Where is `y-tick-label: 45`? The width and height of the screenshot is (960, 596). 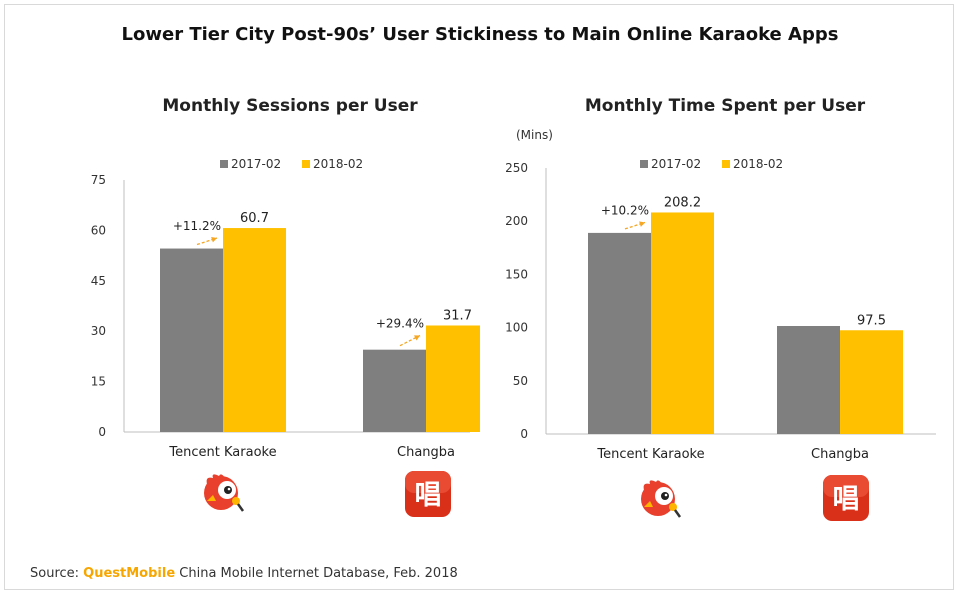
y-tick-label: 45 is located at coordinates (98, 281).